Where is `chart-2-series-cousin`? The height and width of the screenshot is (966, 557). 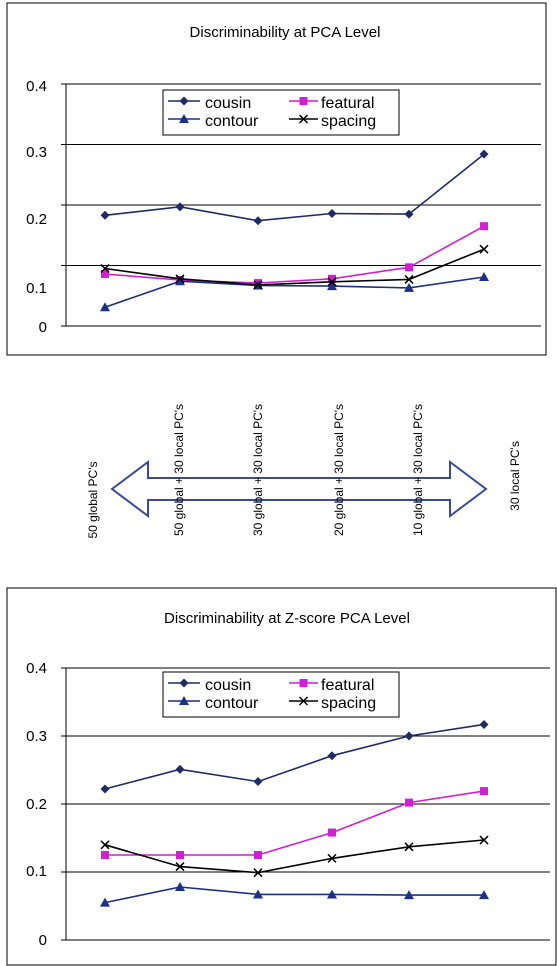 chart-2-series-cousin is located at coordinates (294, 756).